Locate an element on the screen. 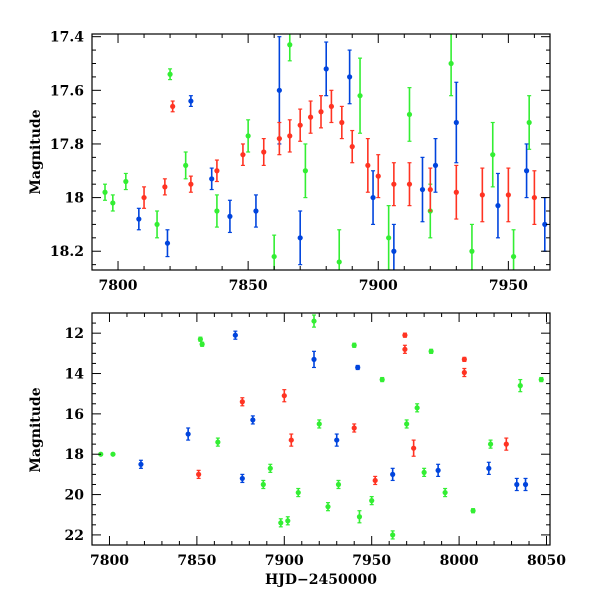 The image size is (600, 600). top-y-tick-label: 17.4 is located at coordinates (67, 38).